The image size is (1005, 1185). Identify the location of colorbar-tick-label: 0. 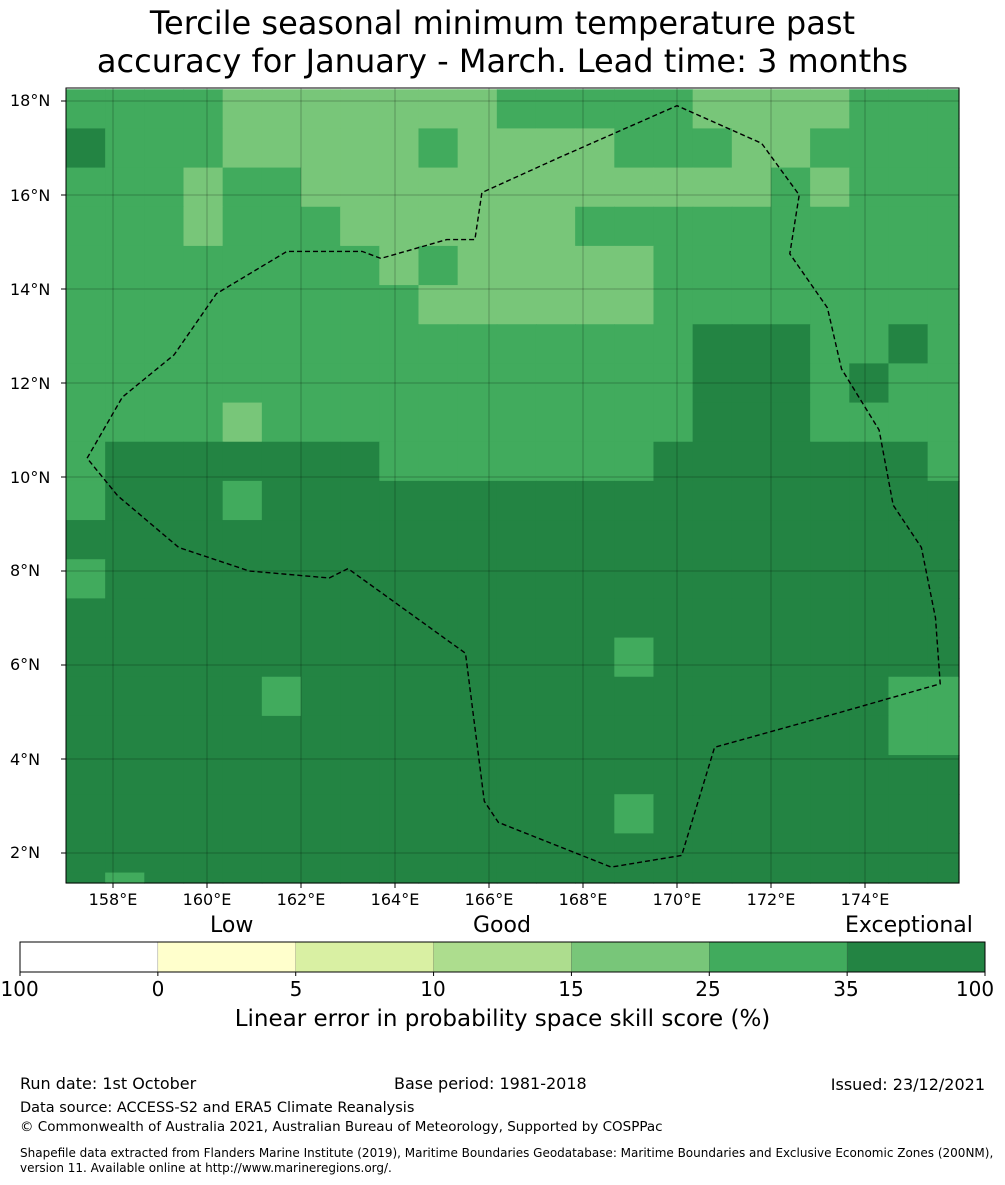
(158, 989).